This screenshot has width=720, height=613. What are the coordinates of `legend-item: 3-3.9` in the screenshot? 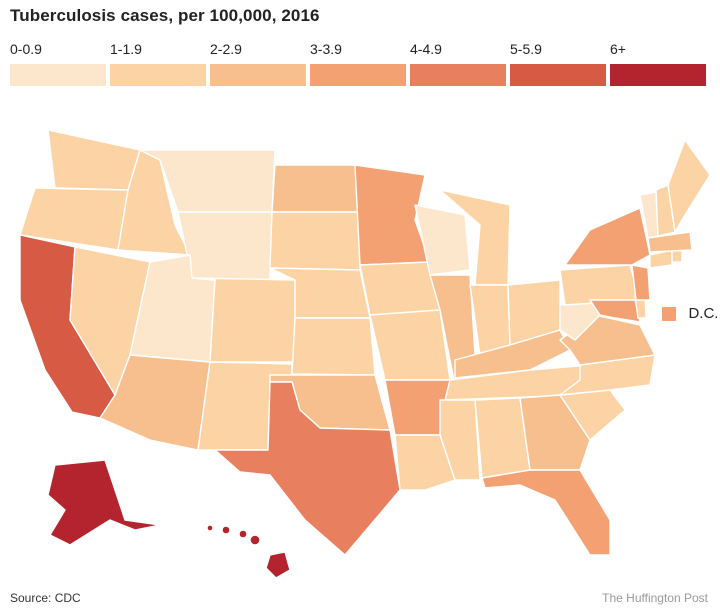 It's located at (358, 63).